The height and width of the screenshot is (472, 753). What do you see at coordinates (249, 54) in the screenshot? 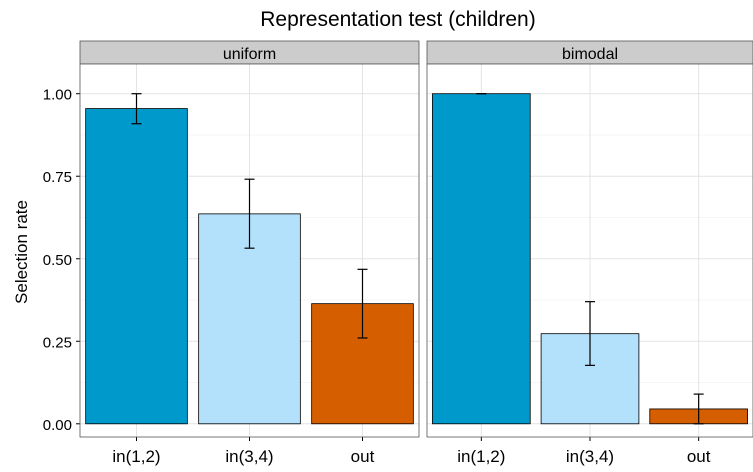
I see `facet-strip-label: uniform` at bounding box center [249, 54].